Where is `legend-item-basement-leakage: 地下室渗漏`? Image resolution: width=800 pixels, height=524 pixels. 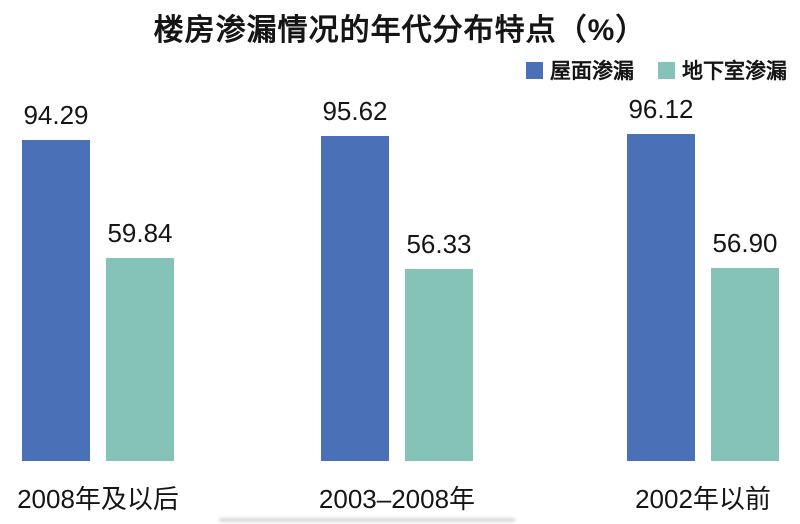
legend-item-basement-leakage: 地下室渗漏 is located at coordinates (722, 70).